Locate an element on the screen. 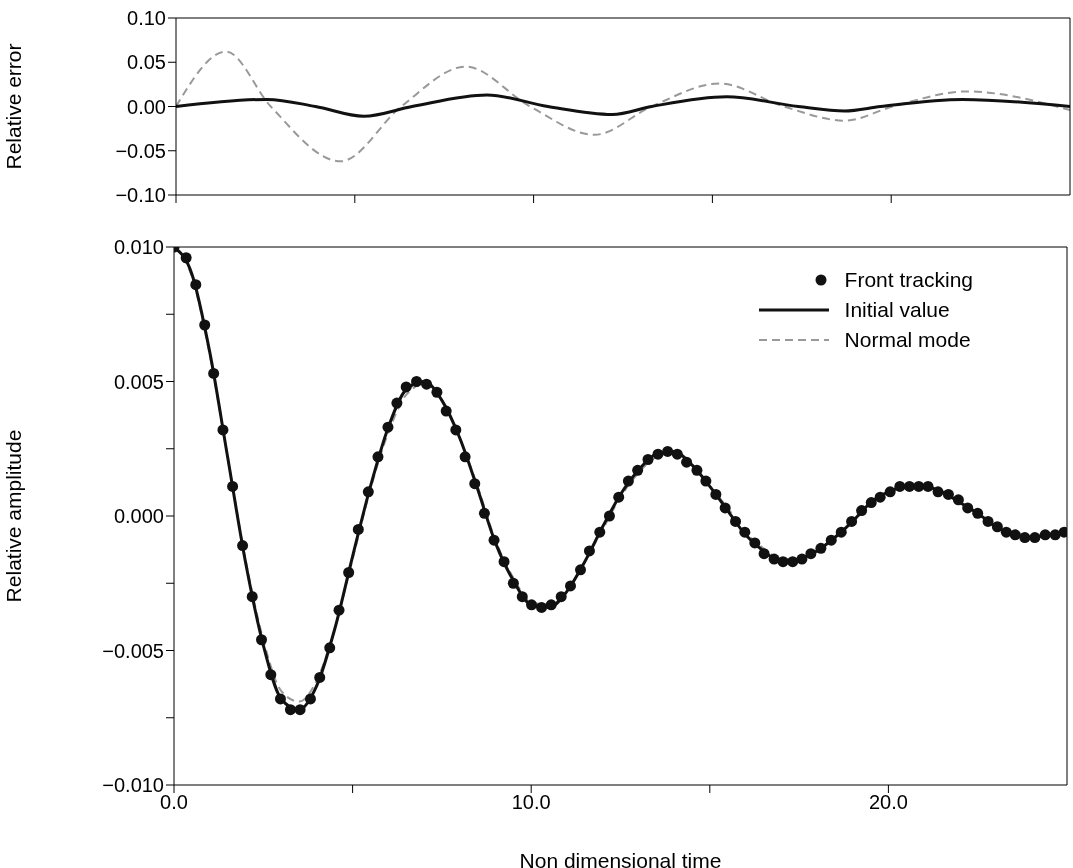  y-tick-label: −0.005 is located at coordinates (133, 650).